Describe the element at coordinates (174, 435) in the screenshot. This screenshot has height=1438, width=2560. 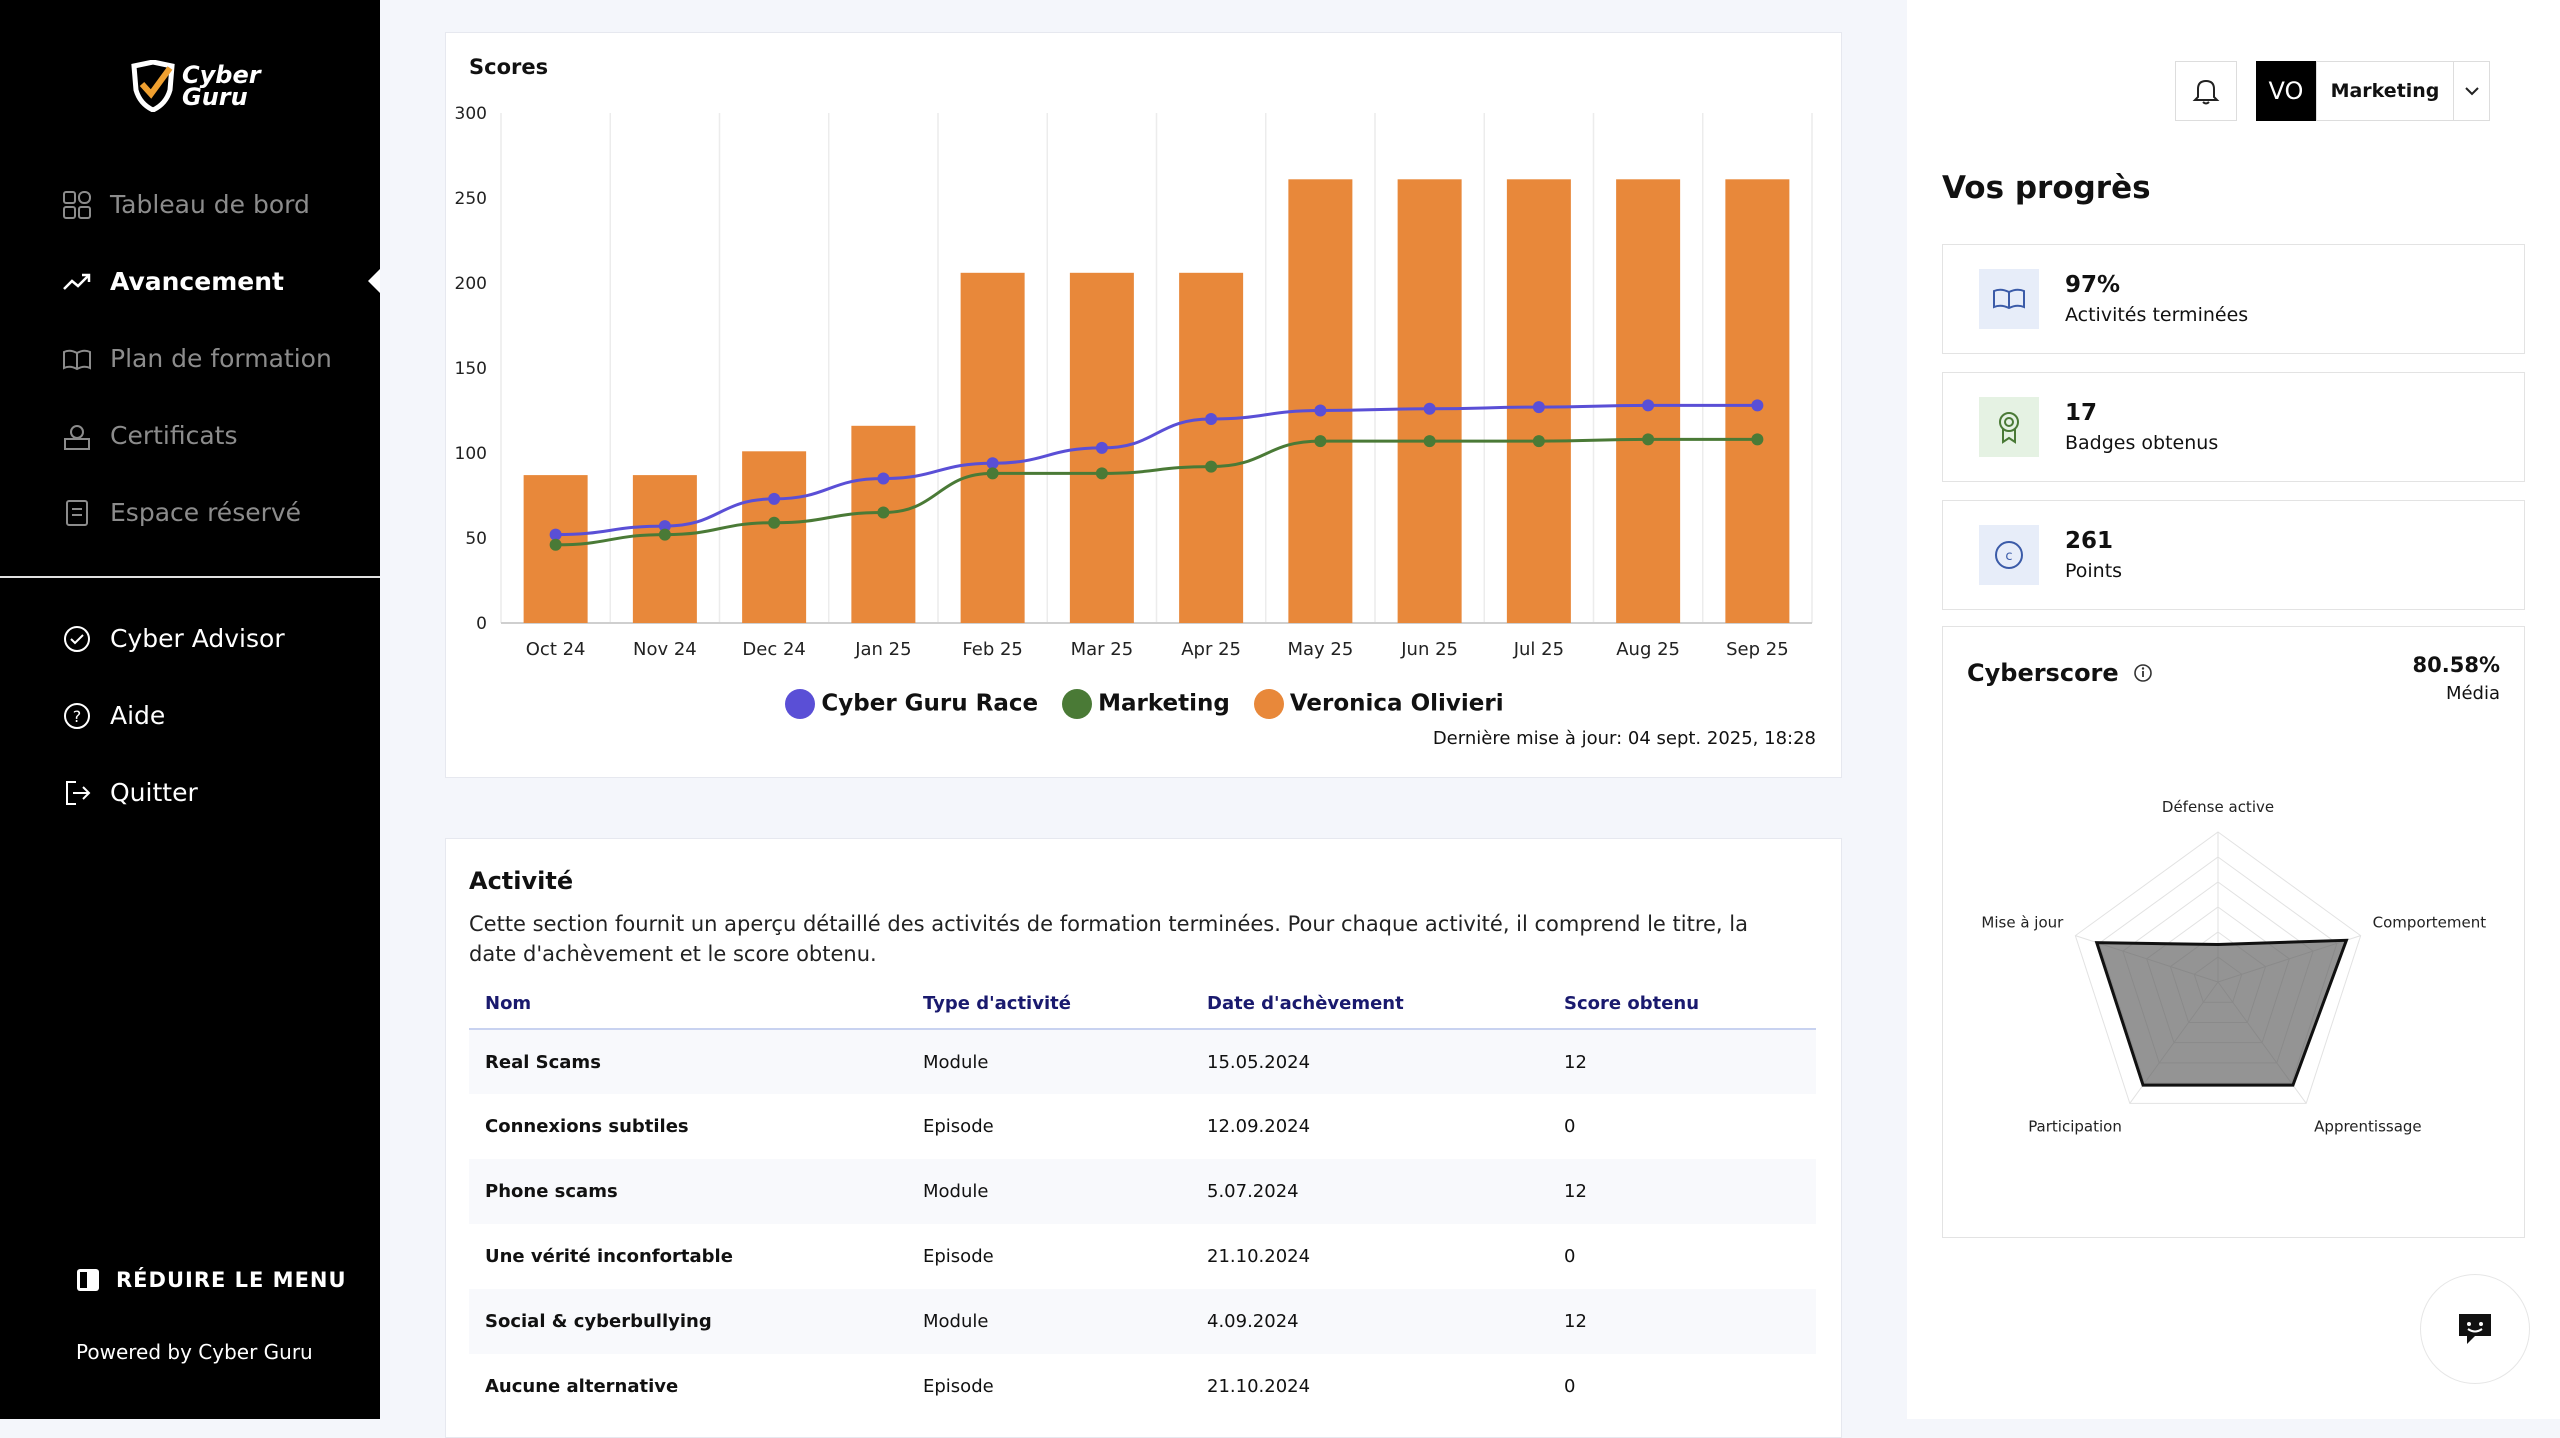
I see `nav-label: Certificats` at that location.